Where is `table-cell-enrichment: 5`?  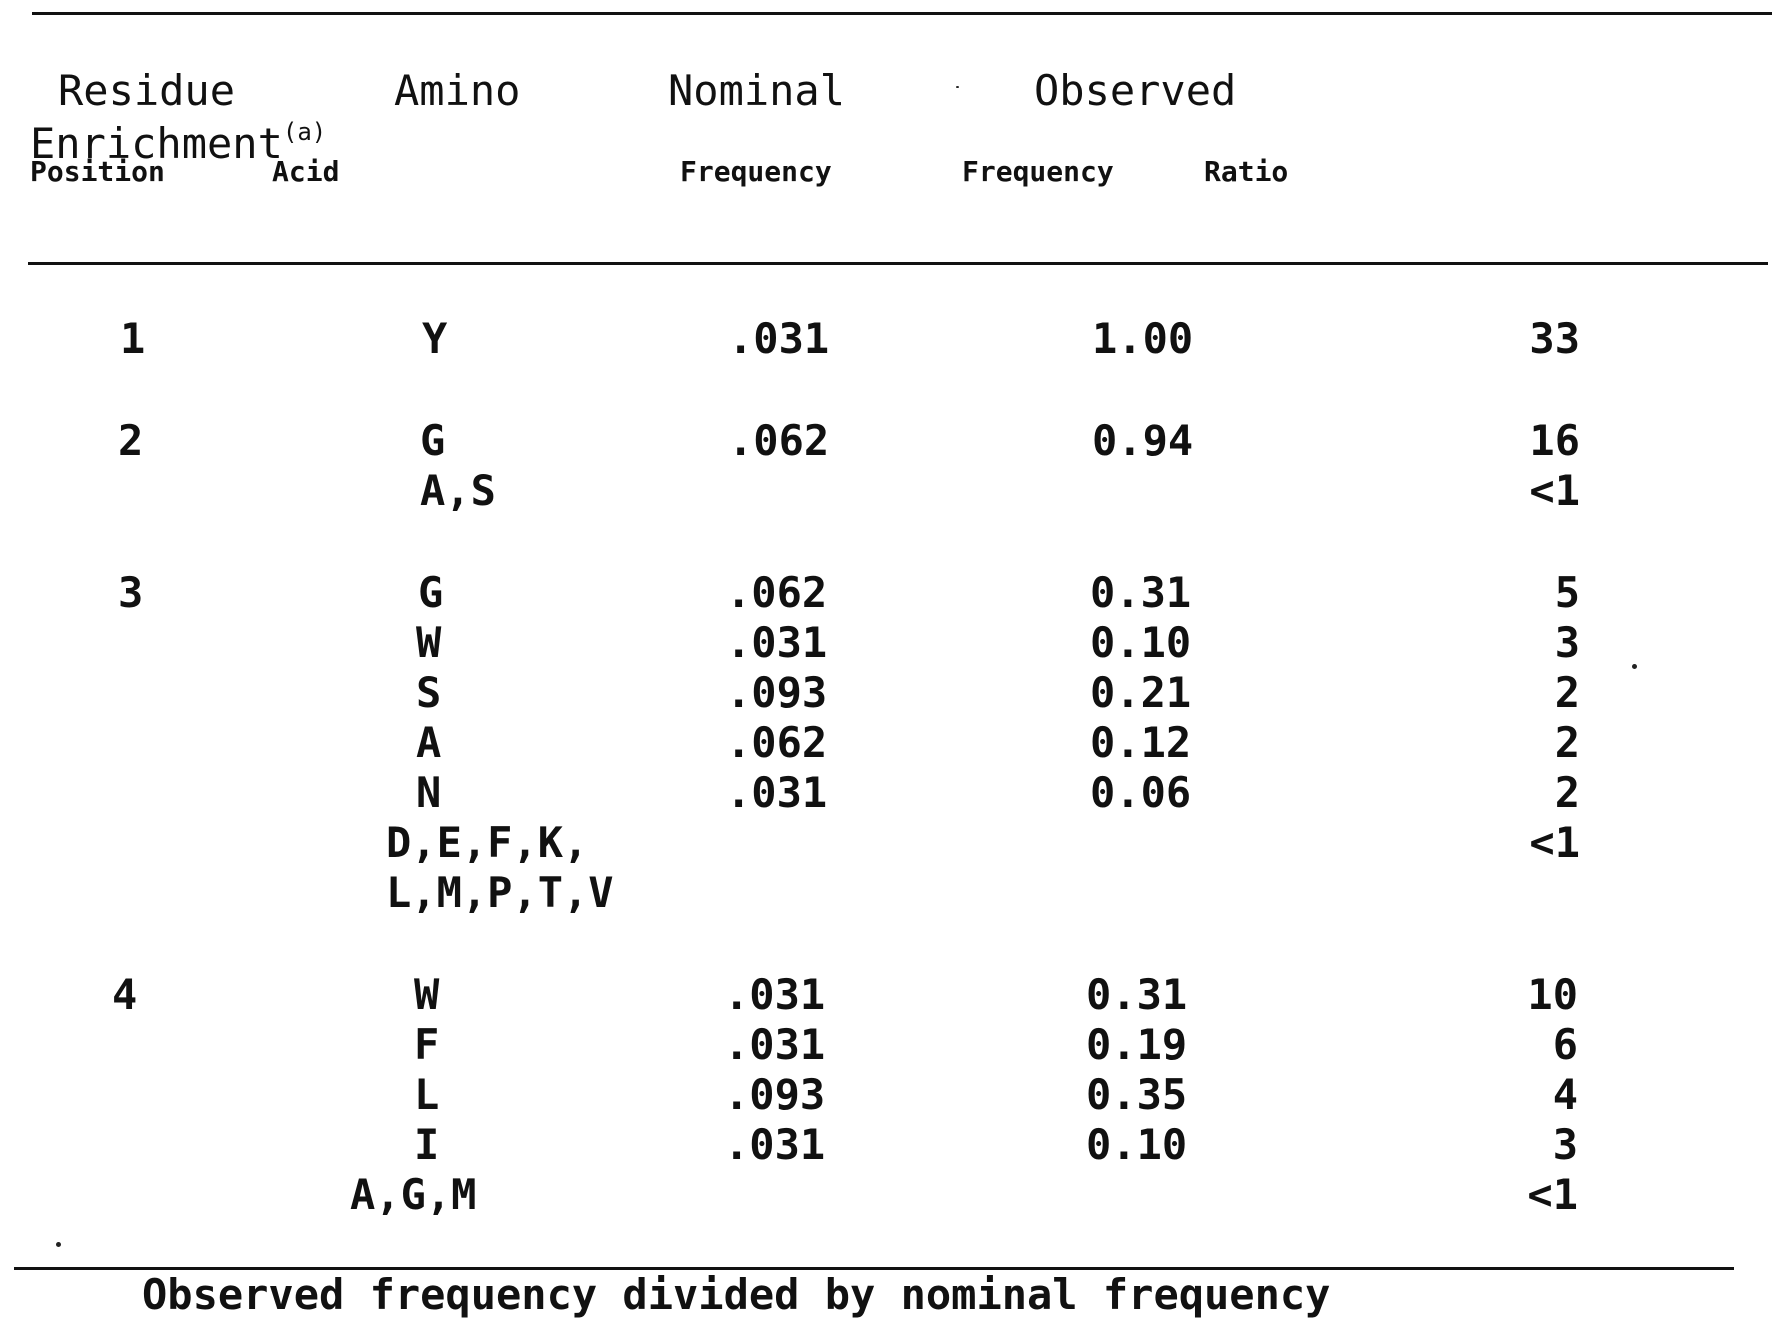 table-cell-enrichment: 5 is located at coordinates (1567, 592).